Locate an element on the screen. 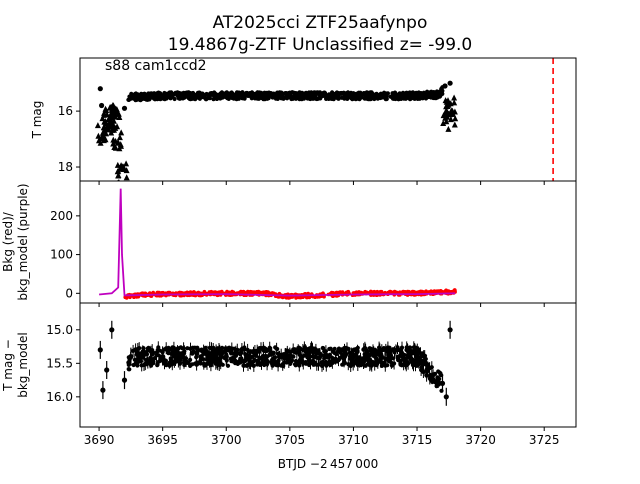 The image size is (640, 484). x-tick-label: 3725 is located at coordinates (544, 440).